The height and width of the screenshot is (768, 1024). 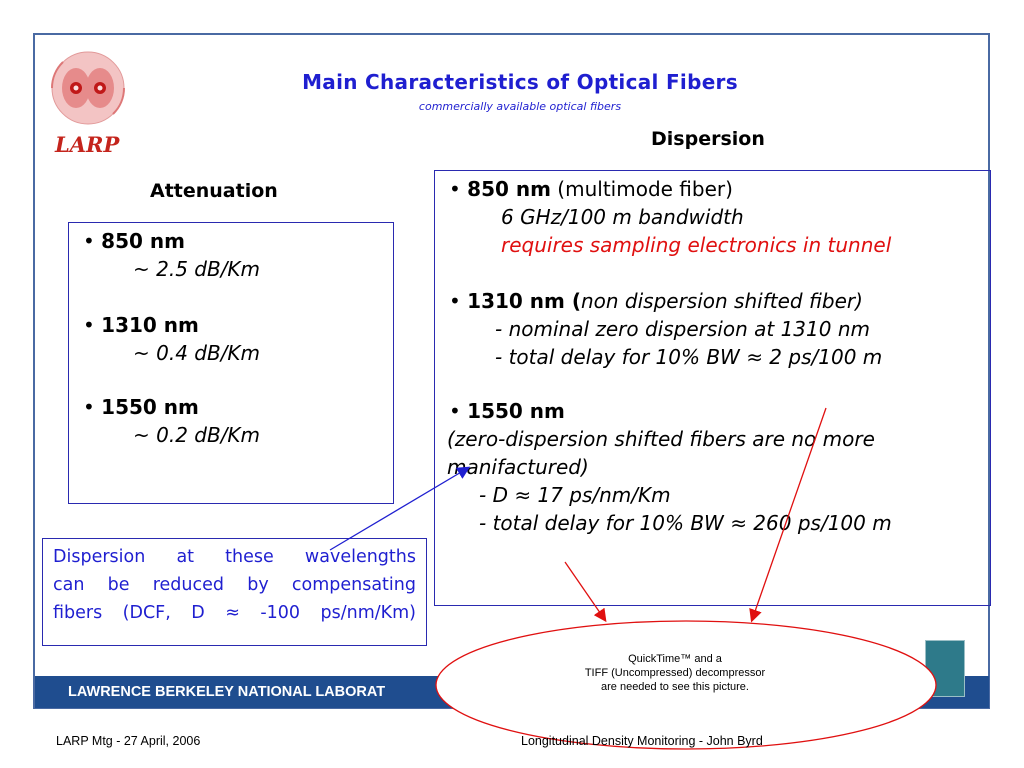 I want to click on attenuation-value: ~ 0.2 dB/Km, so click(x=197, y=435).